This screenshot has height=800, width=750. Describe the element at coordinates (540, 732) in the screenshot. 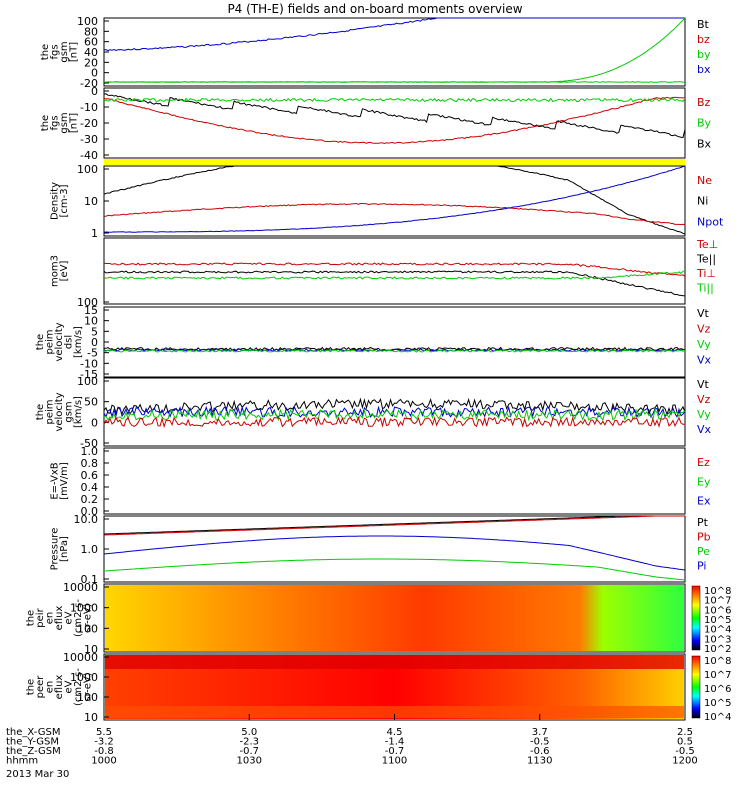

I see `xaxis-value: 3.7` at that location.